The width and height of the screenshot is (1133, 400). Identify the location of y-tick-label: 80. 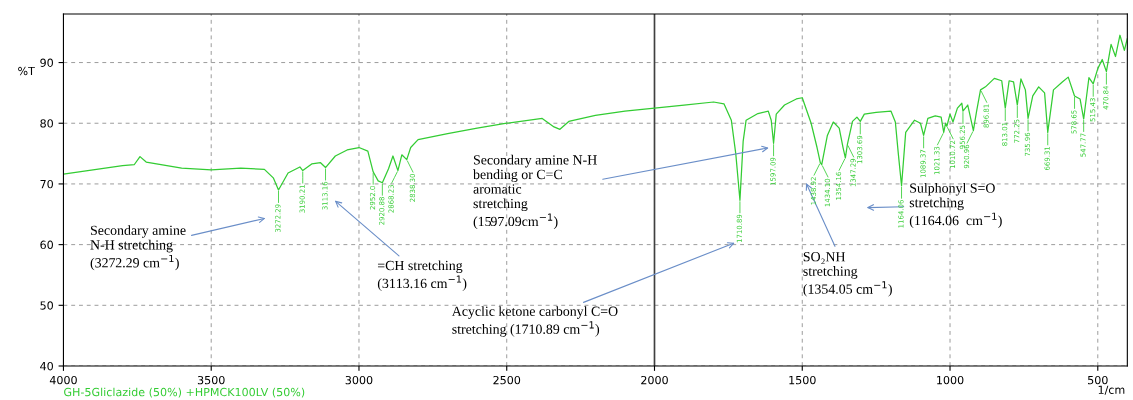
(46, 123).